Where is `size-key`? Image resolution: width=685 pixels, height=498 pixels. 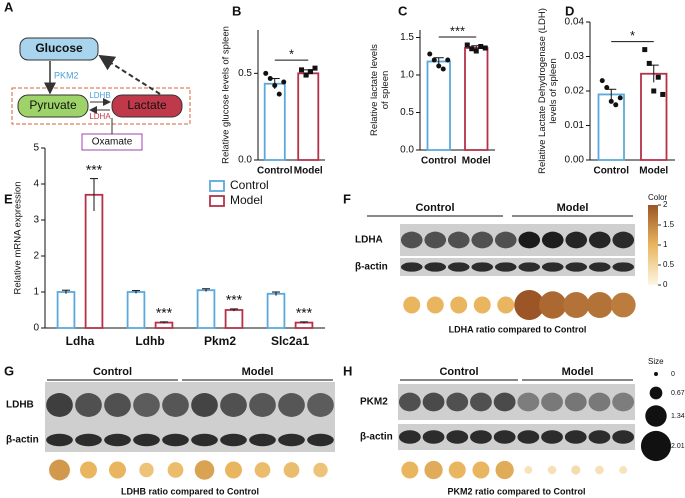
size-key is located at coordinates (656, 446).